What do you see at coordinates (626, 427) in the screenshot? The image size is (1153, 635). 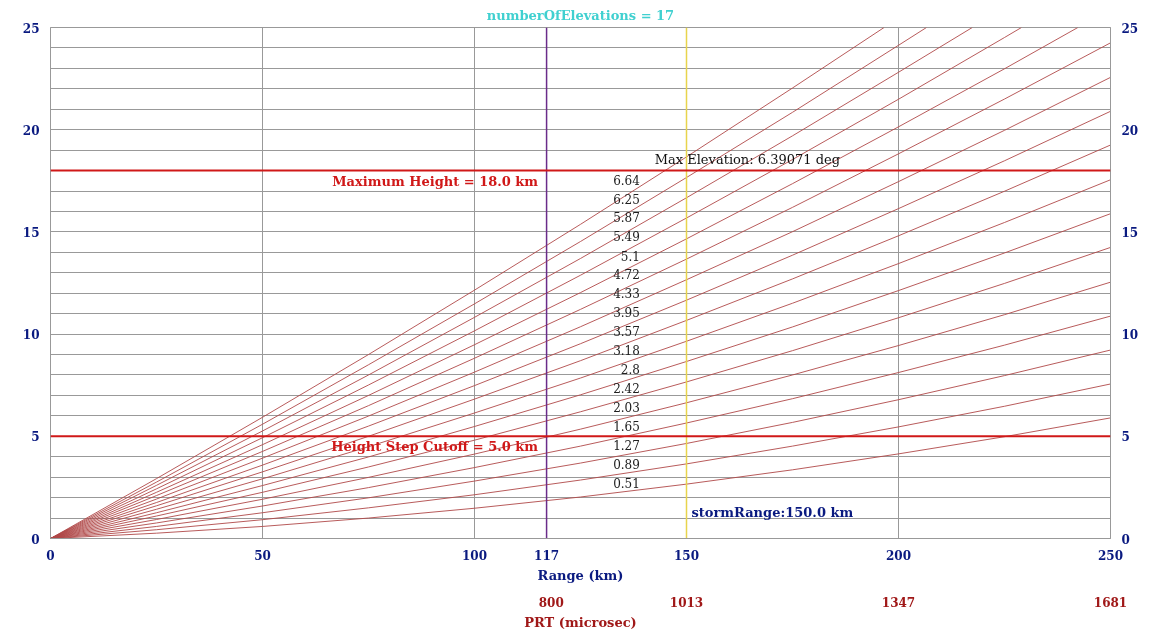 I see `series-label: 1.65` at bounding box center [626, 427].